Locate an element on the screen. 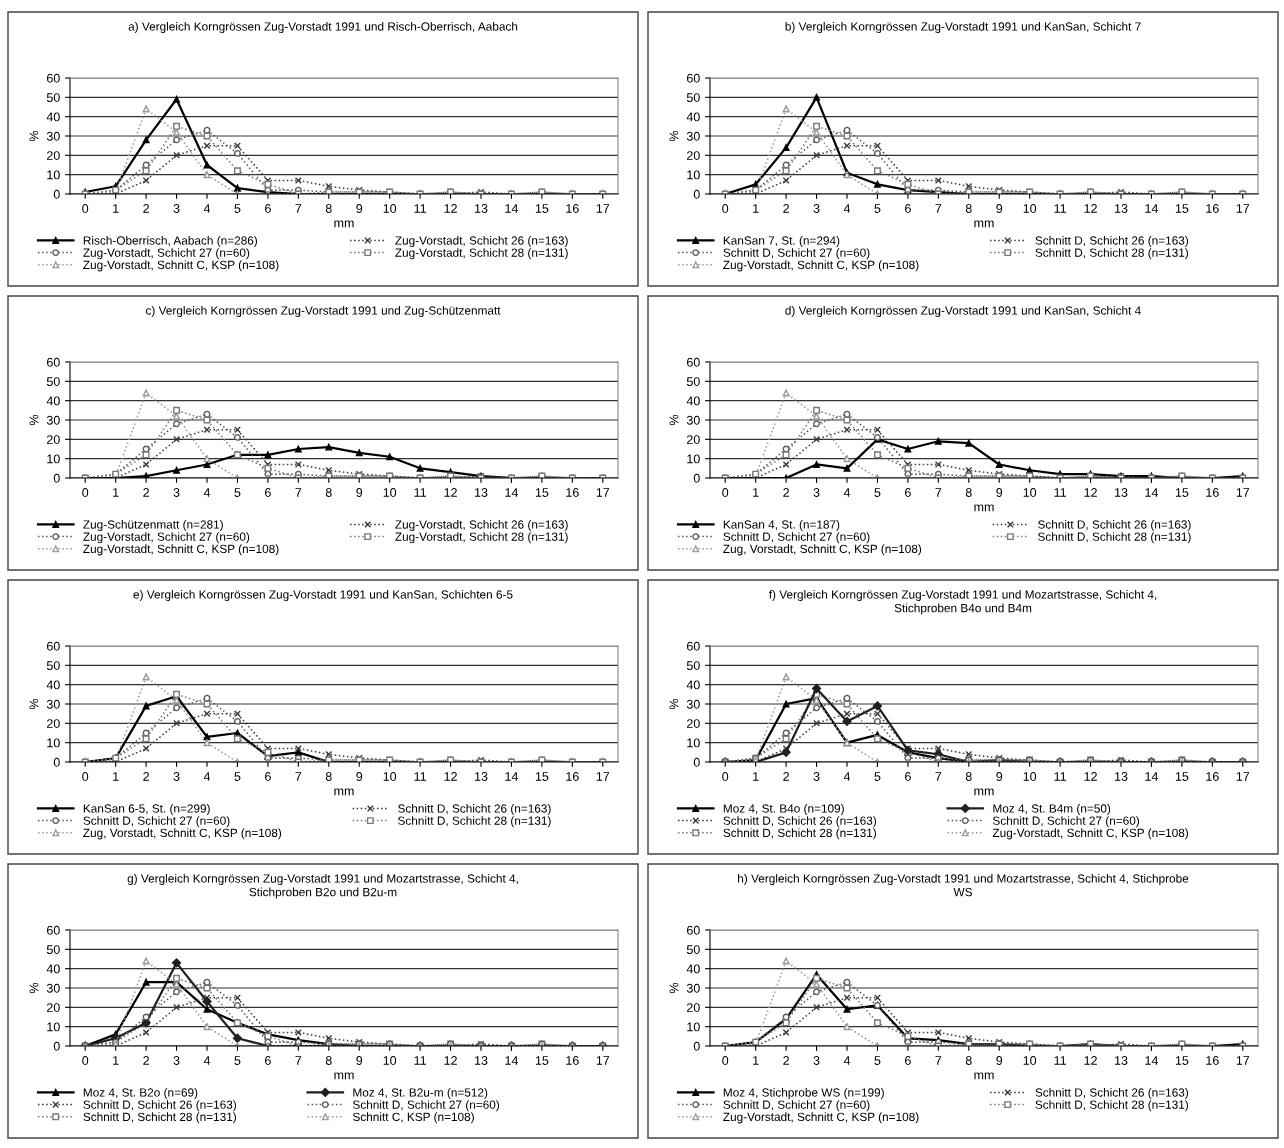 This screenshot has width=1284, height=1148. chart-title: b) Vergleich Korngrössen Zug-Vorstadt 1991 und KanSan, Schicht 7 is located at coordinates (963, 27).